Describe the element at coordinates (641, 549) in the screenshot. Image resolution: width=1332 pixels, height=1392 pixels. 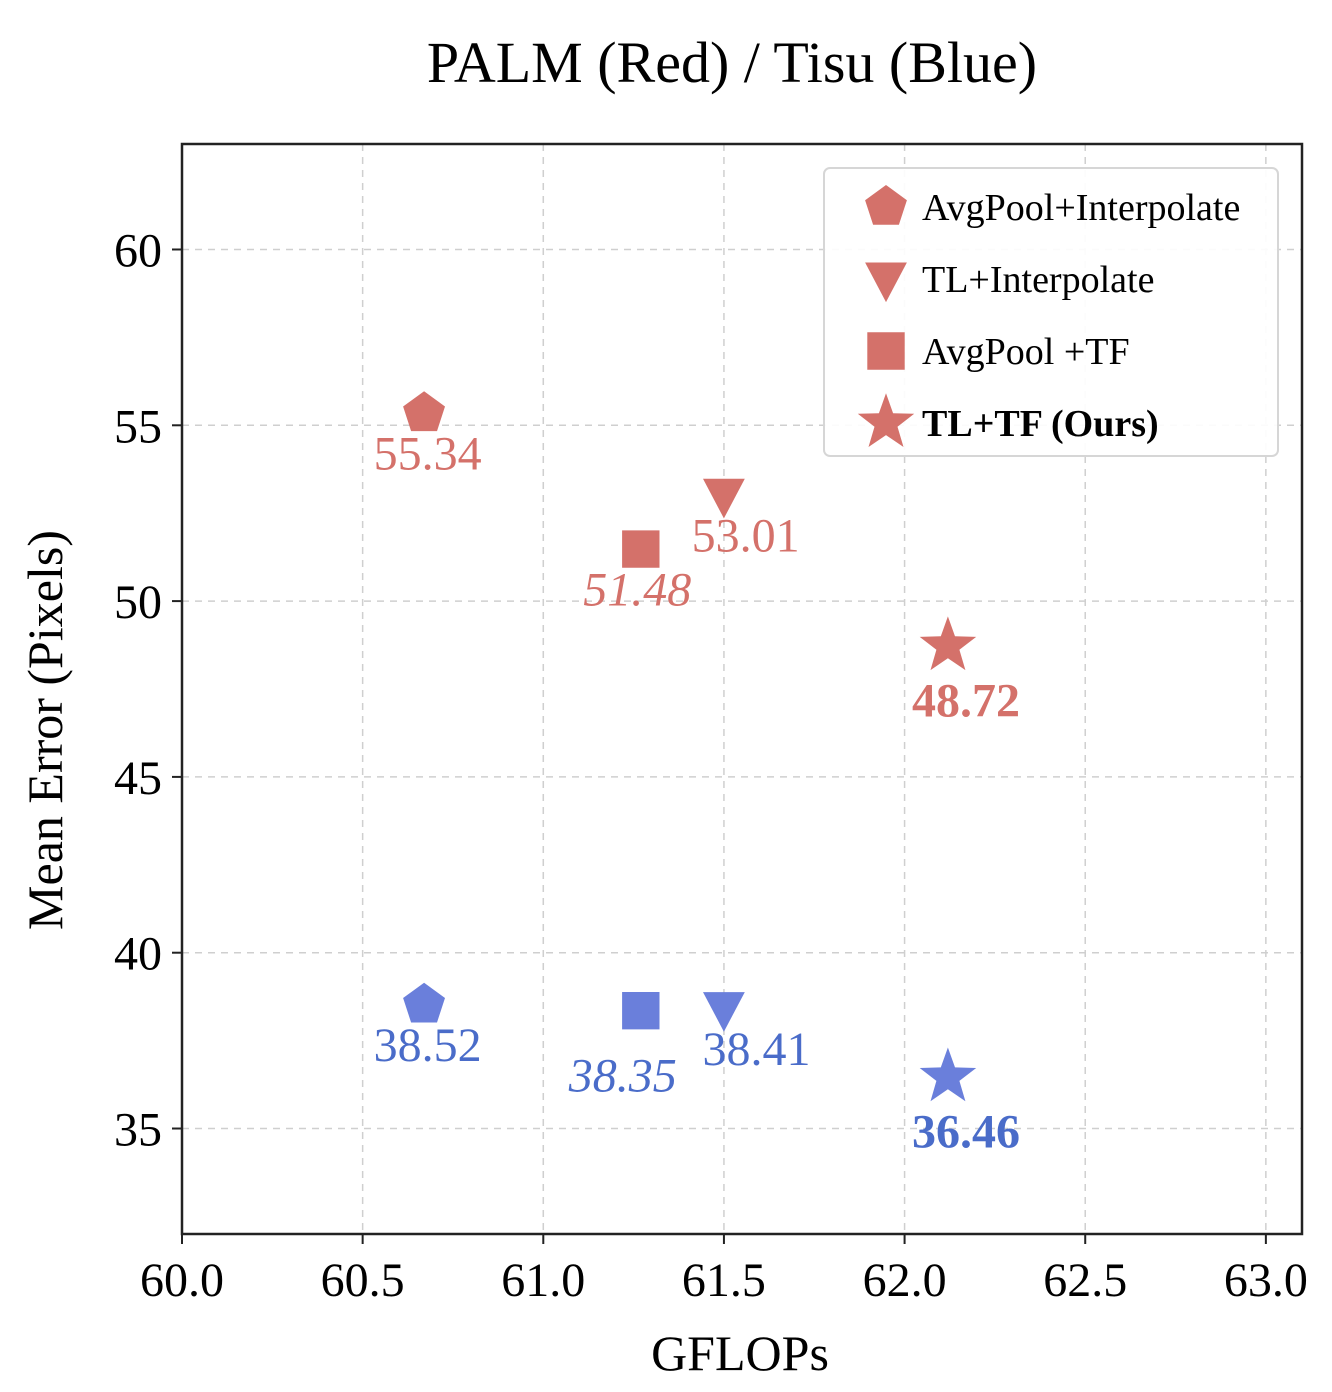
I see `data-point-palm-square` at that location.